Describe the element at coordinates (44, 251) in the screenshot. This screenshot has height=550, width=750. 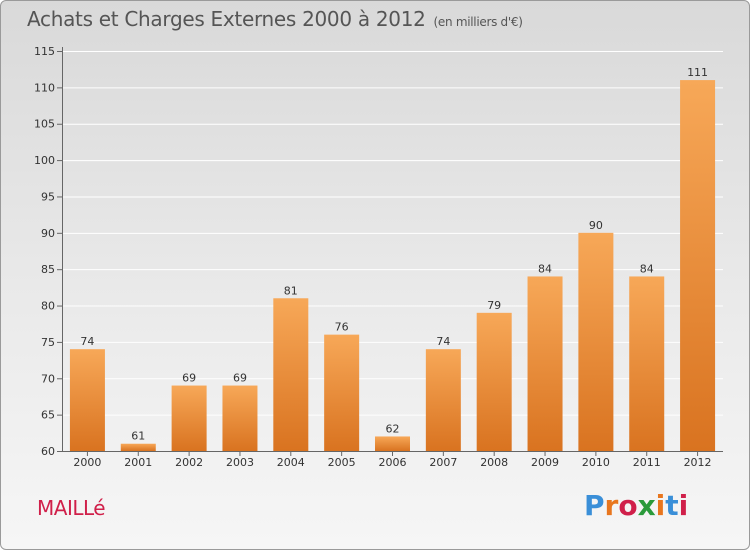
I see `y-tick-labels: 60 65 70 75 80 85 90 95 100 105 110 115` at that location.